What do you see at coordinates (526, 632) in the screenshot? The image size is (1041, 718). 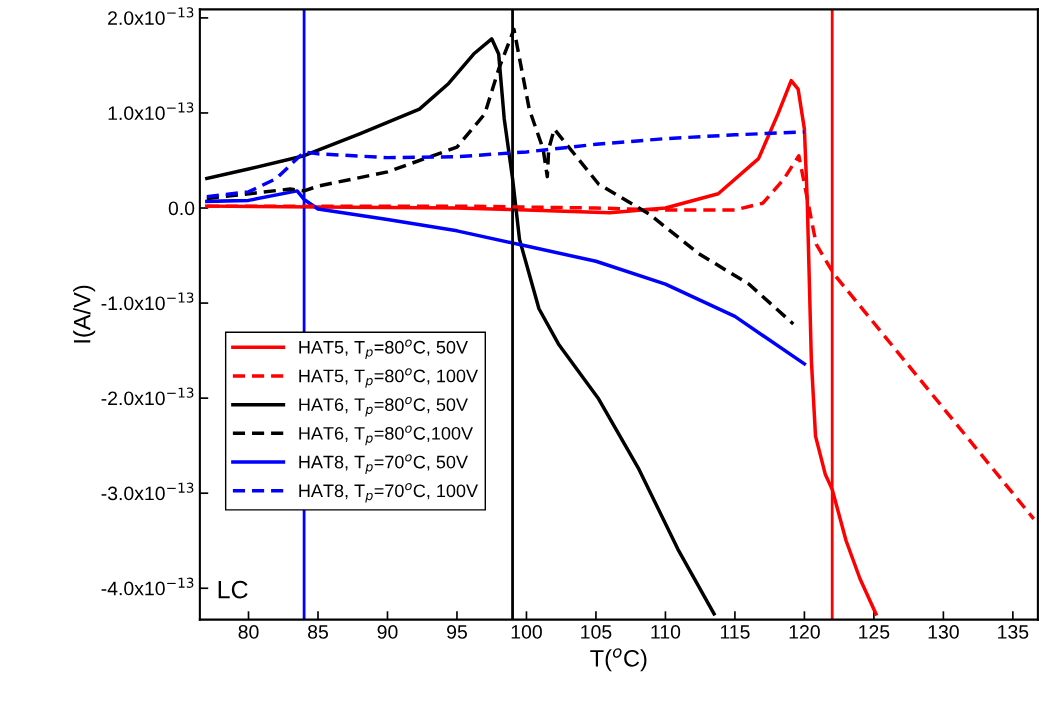 I see `x-tick-label: 100` at bounding box center [526, 632].